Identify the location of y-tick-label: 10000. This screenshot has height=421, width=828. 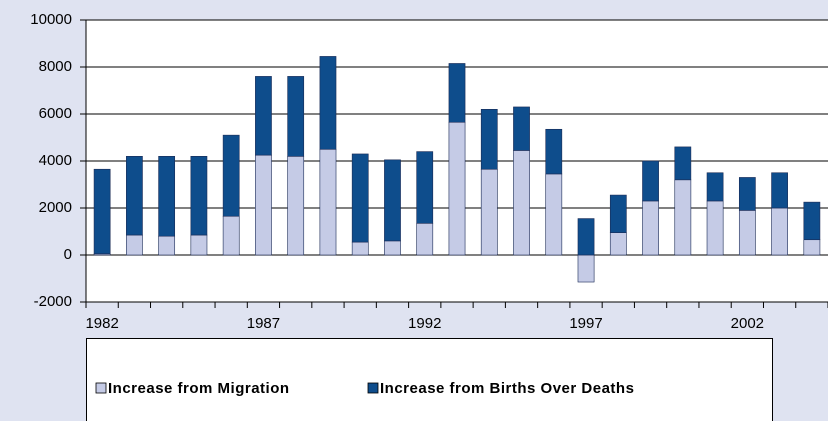
(51, 19).